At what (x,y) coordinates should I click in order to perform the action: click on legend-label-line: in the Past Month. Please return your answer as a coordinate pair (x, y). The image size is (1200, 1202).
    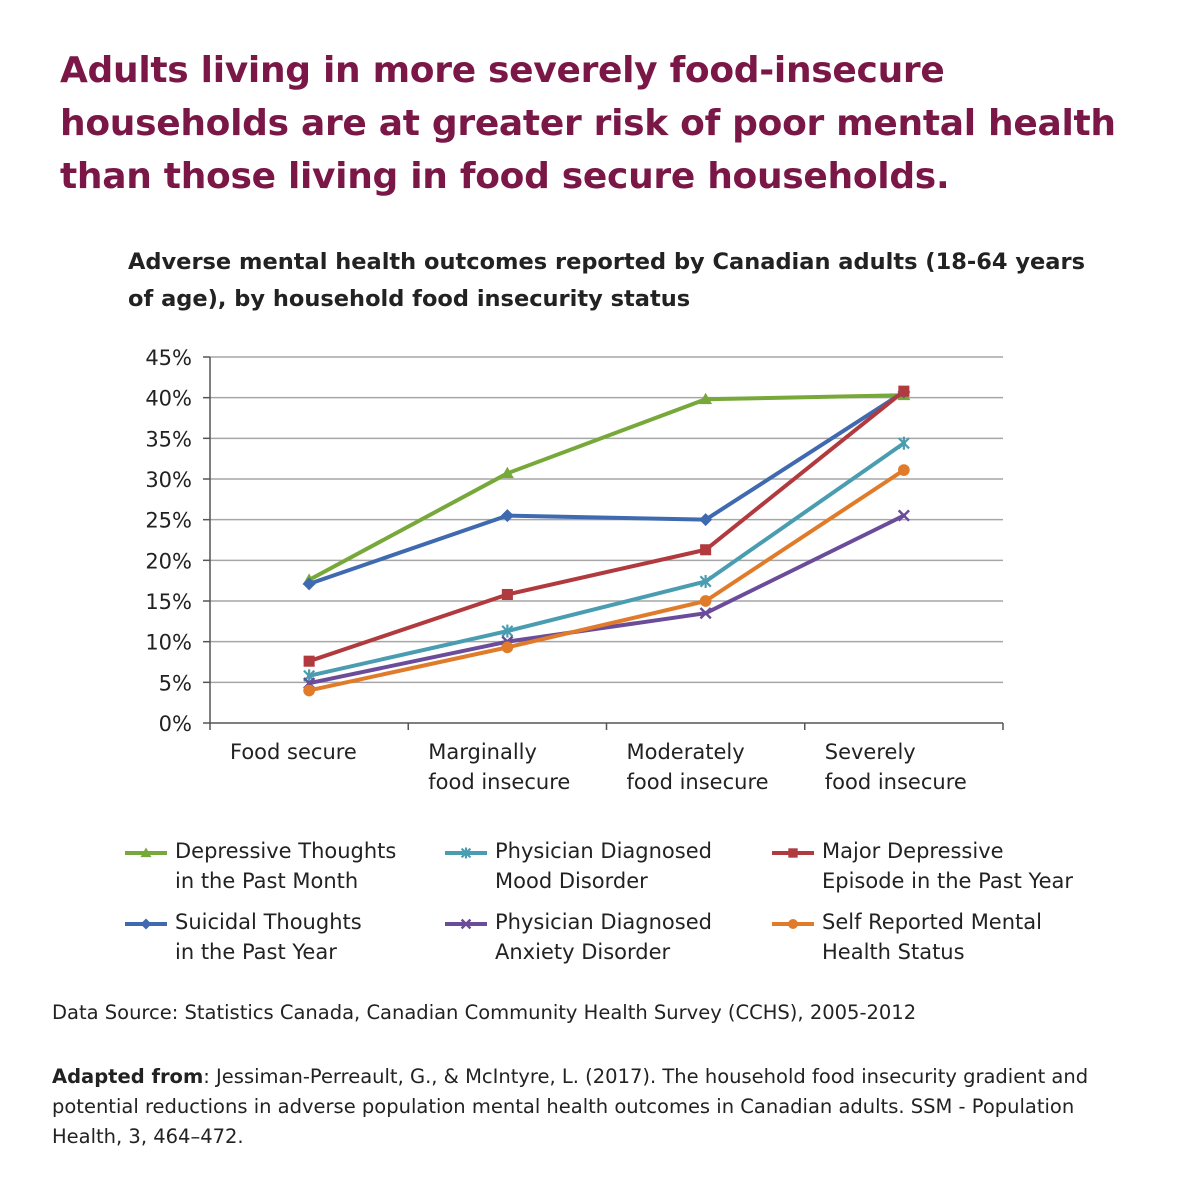
    Looking at the image, I should click on (267, 881).